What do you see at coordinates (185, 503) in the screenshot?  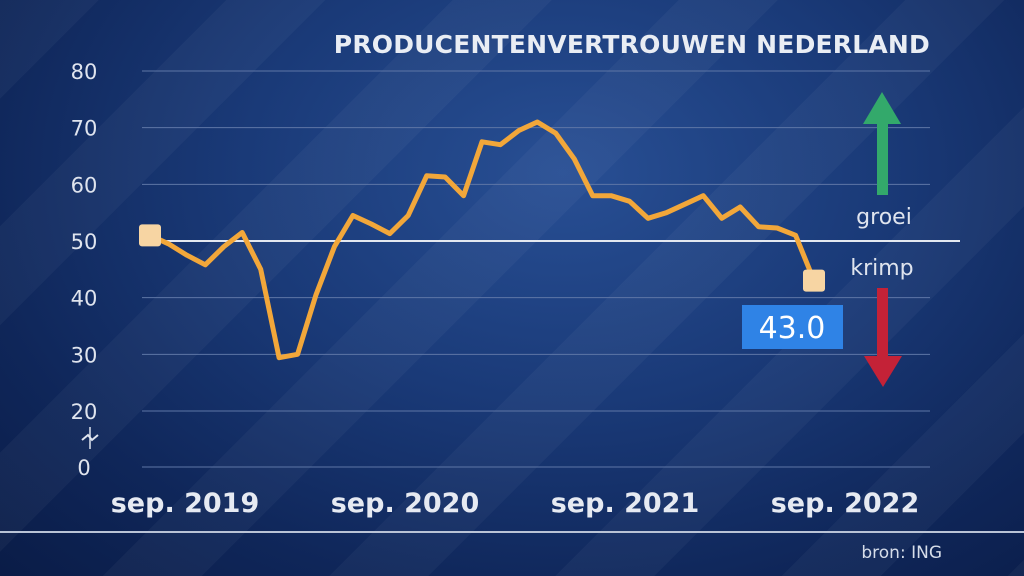 I see `x-tick-label: sep. 2019` at bounding box center [185, 503].